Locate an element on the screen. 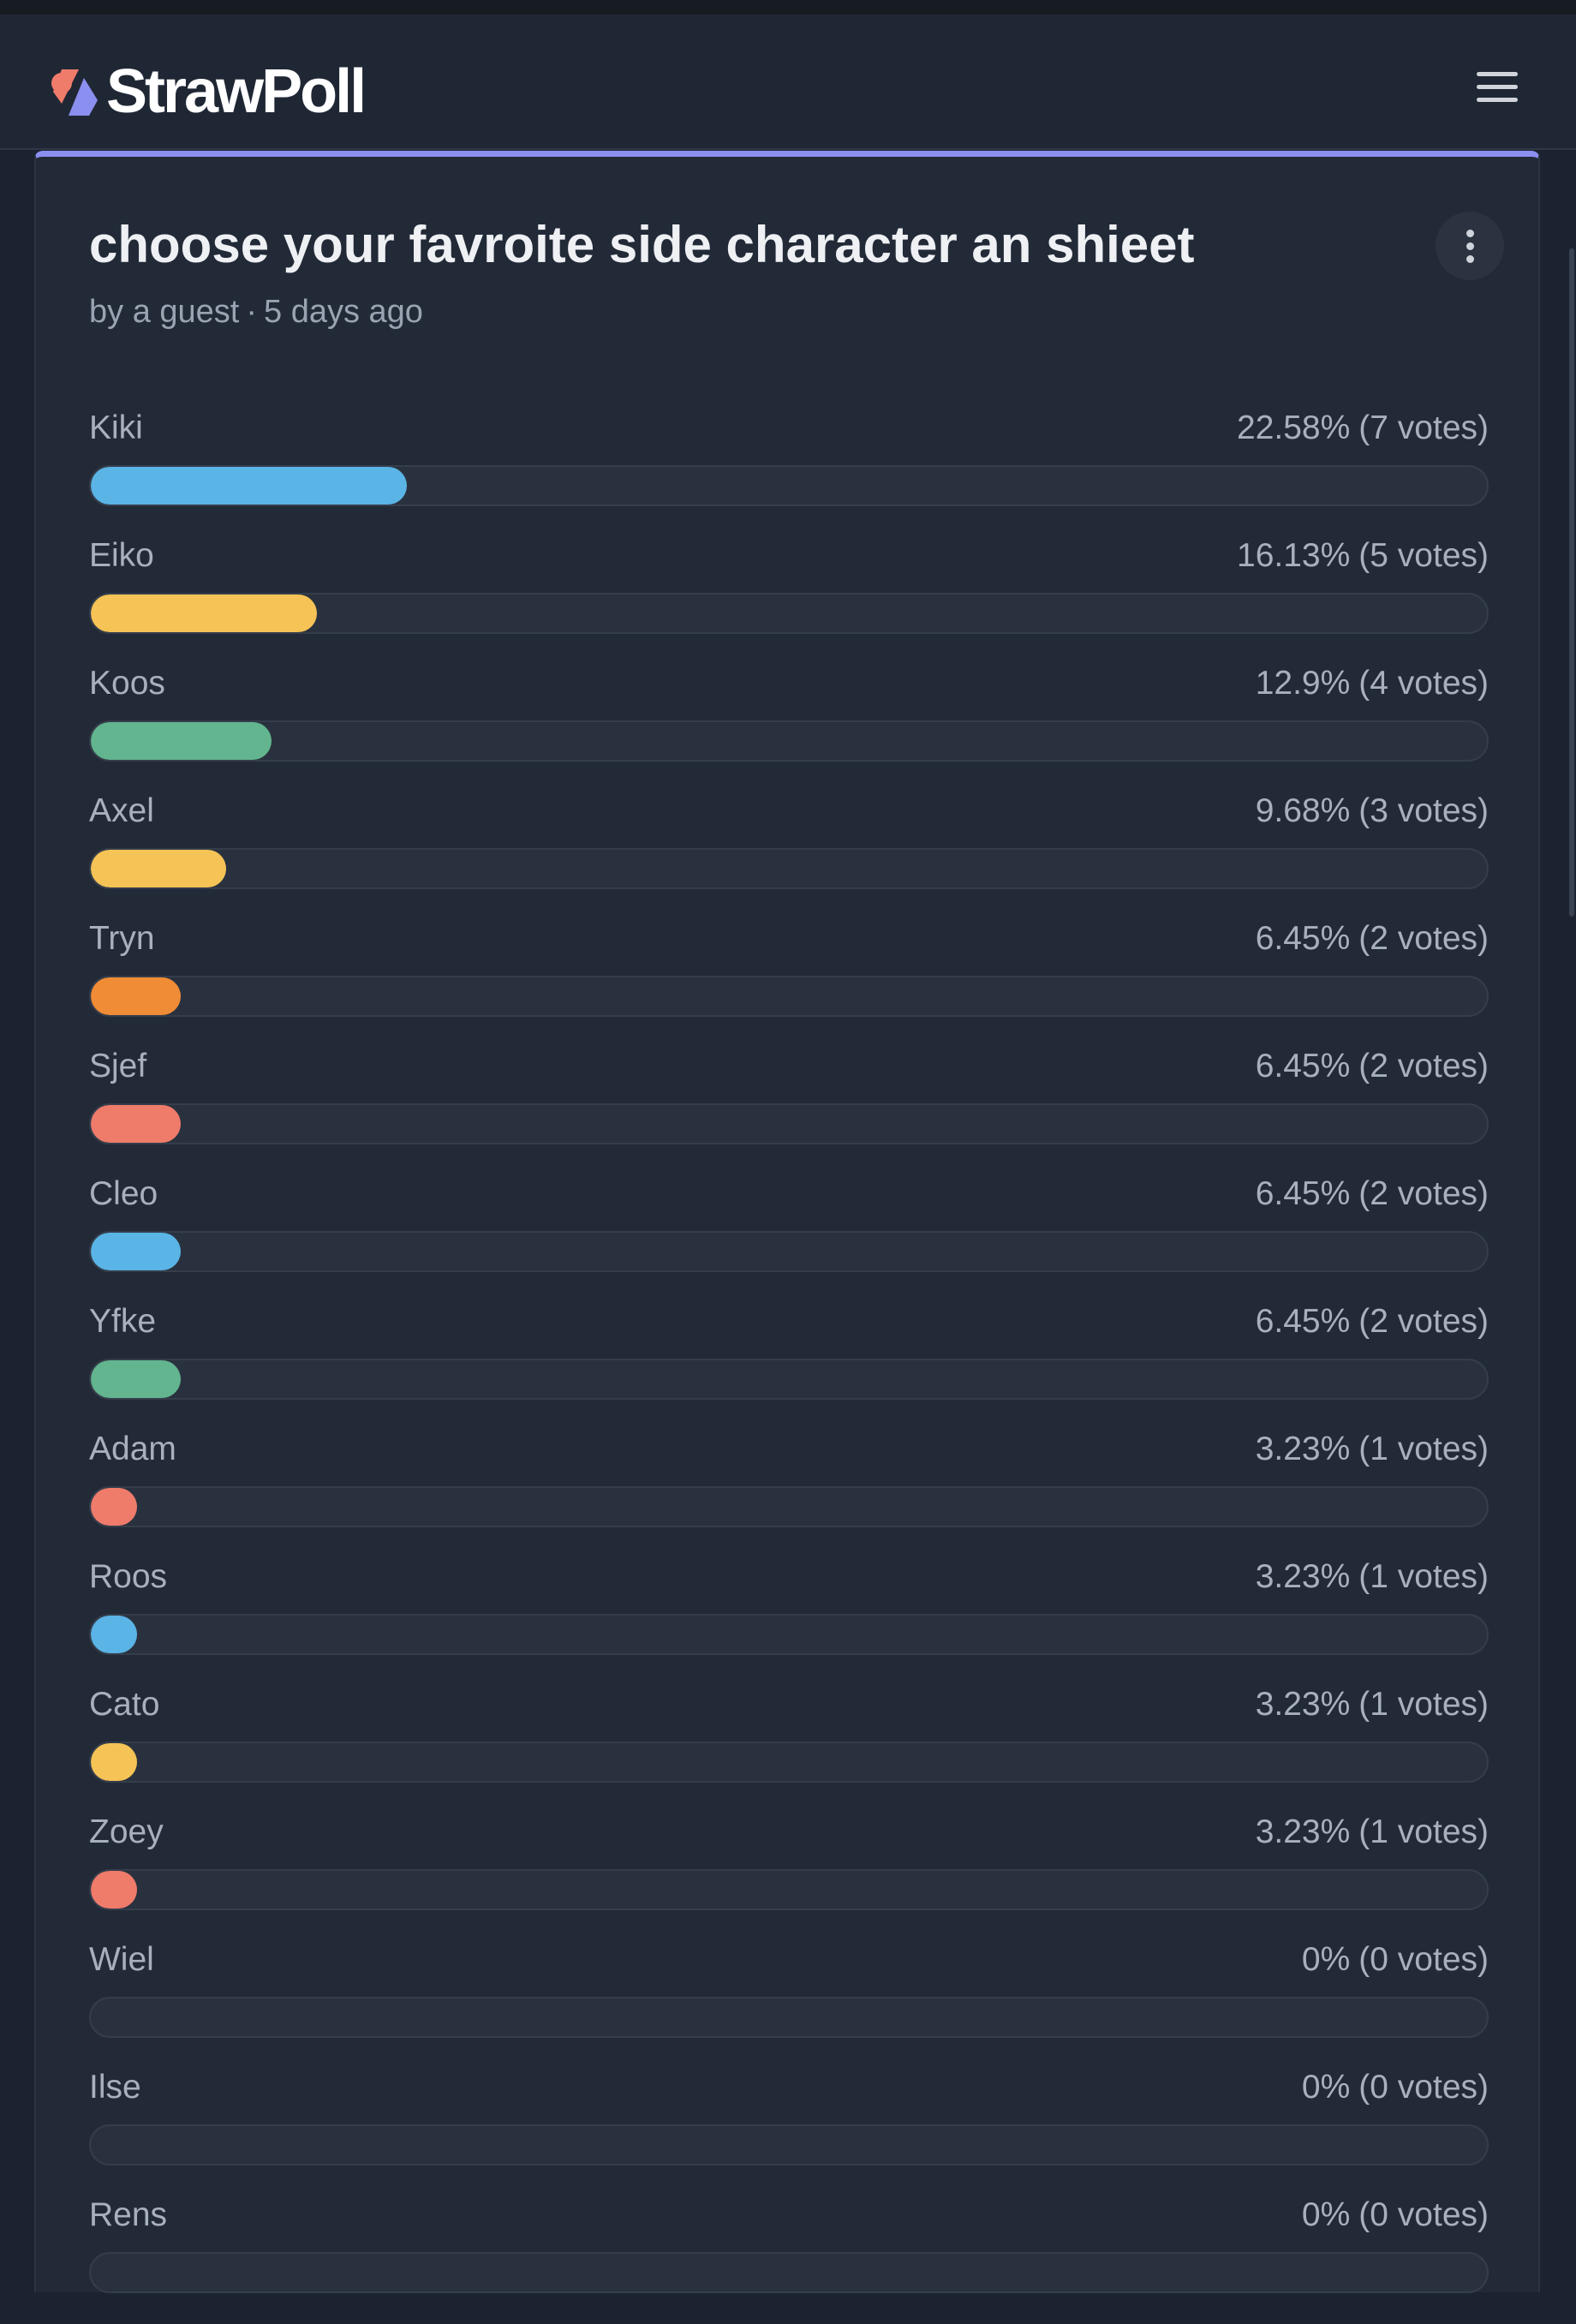 This screenshot has height=2324, width=1576. poll-time: 5 days ago is located at coordinates (343, 312).